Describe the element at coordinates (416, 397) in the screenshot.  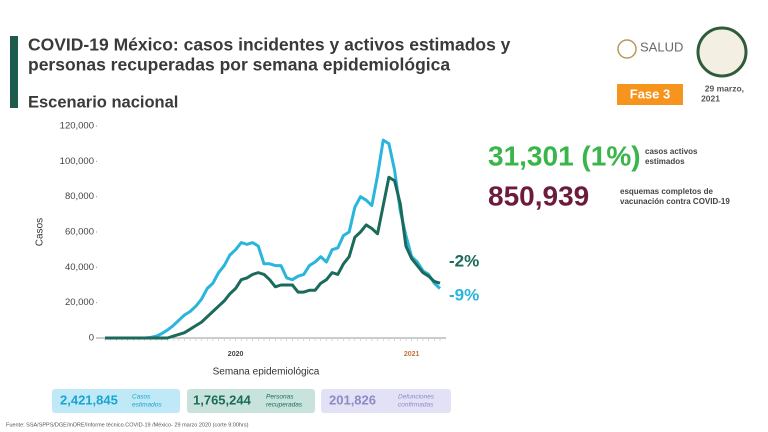
I see `summary-label: Defunciones` at that location.